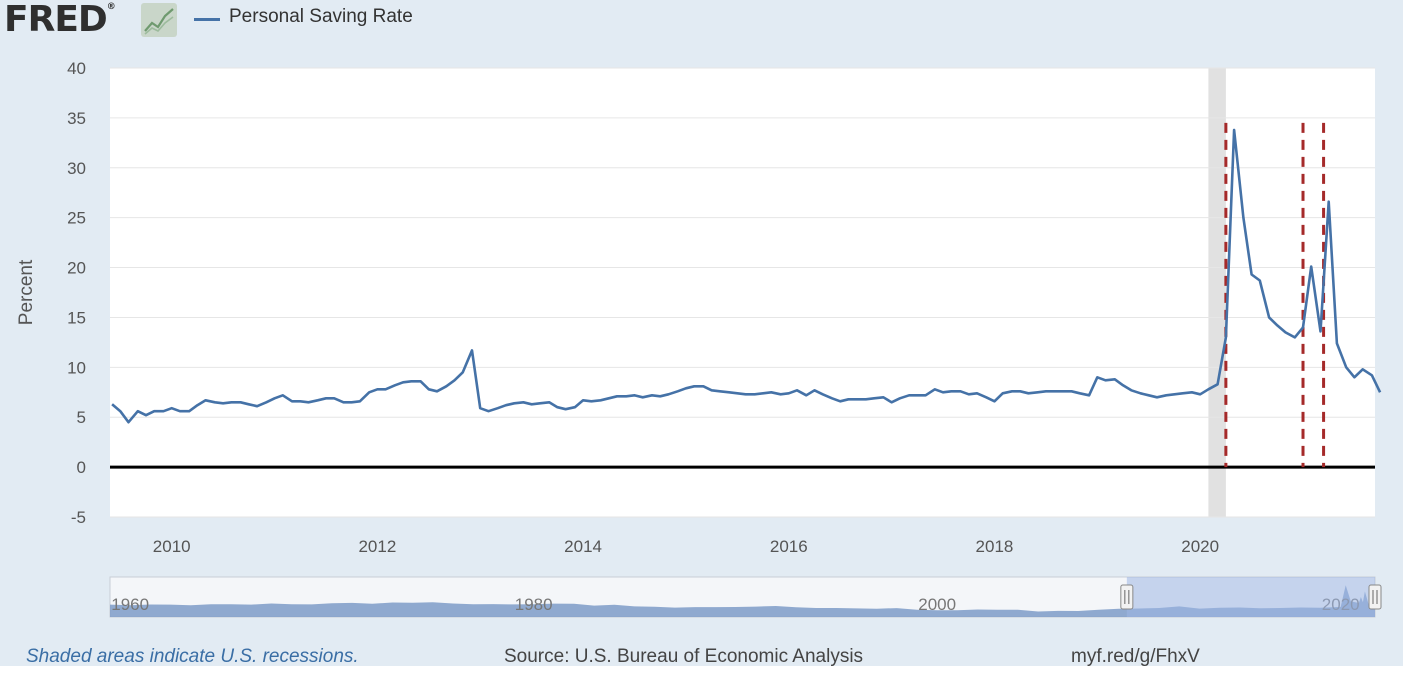 The image size is (1403, 685). I want to click on x-tick-label: 2018, so click(995, 546).